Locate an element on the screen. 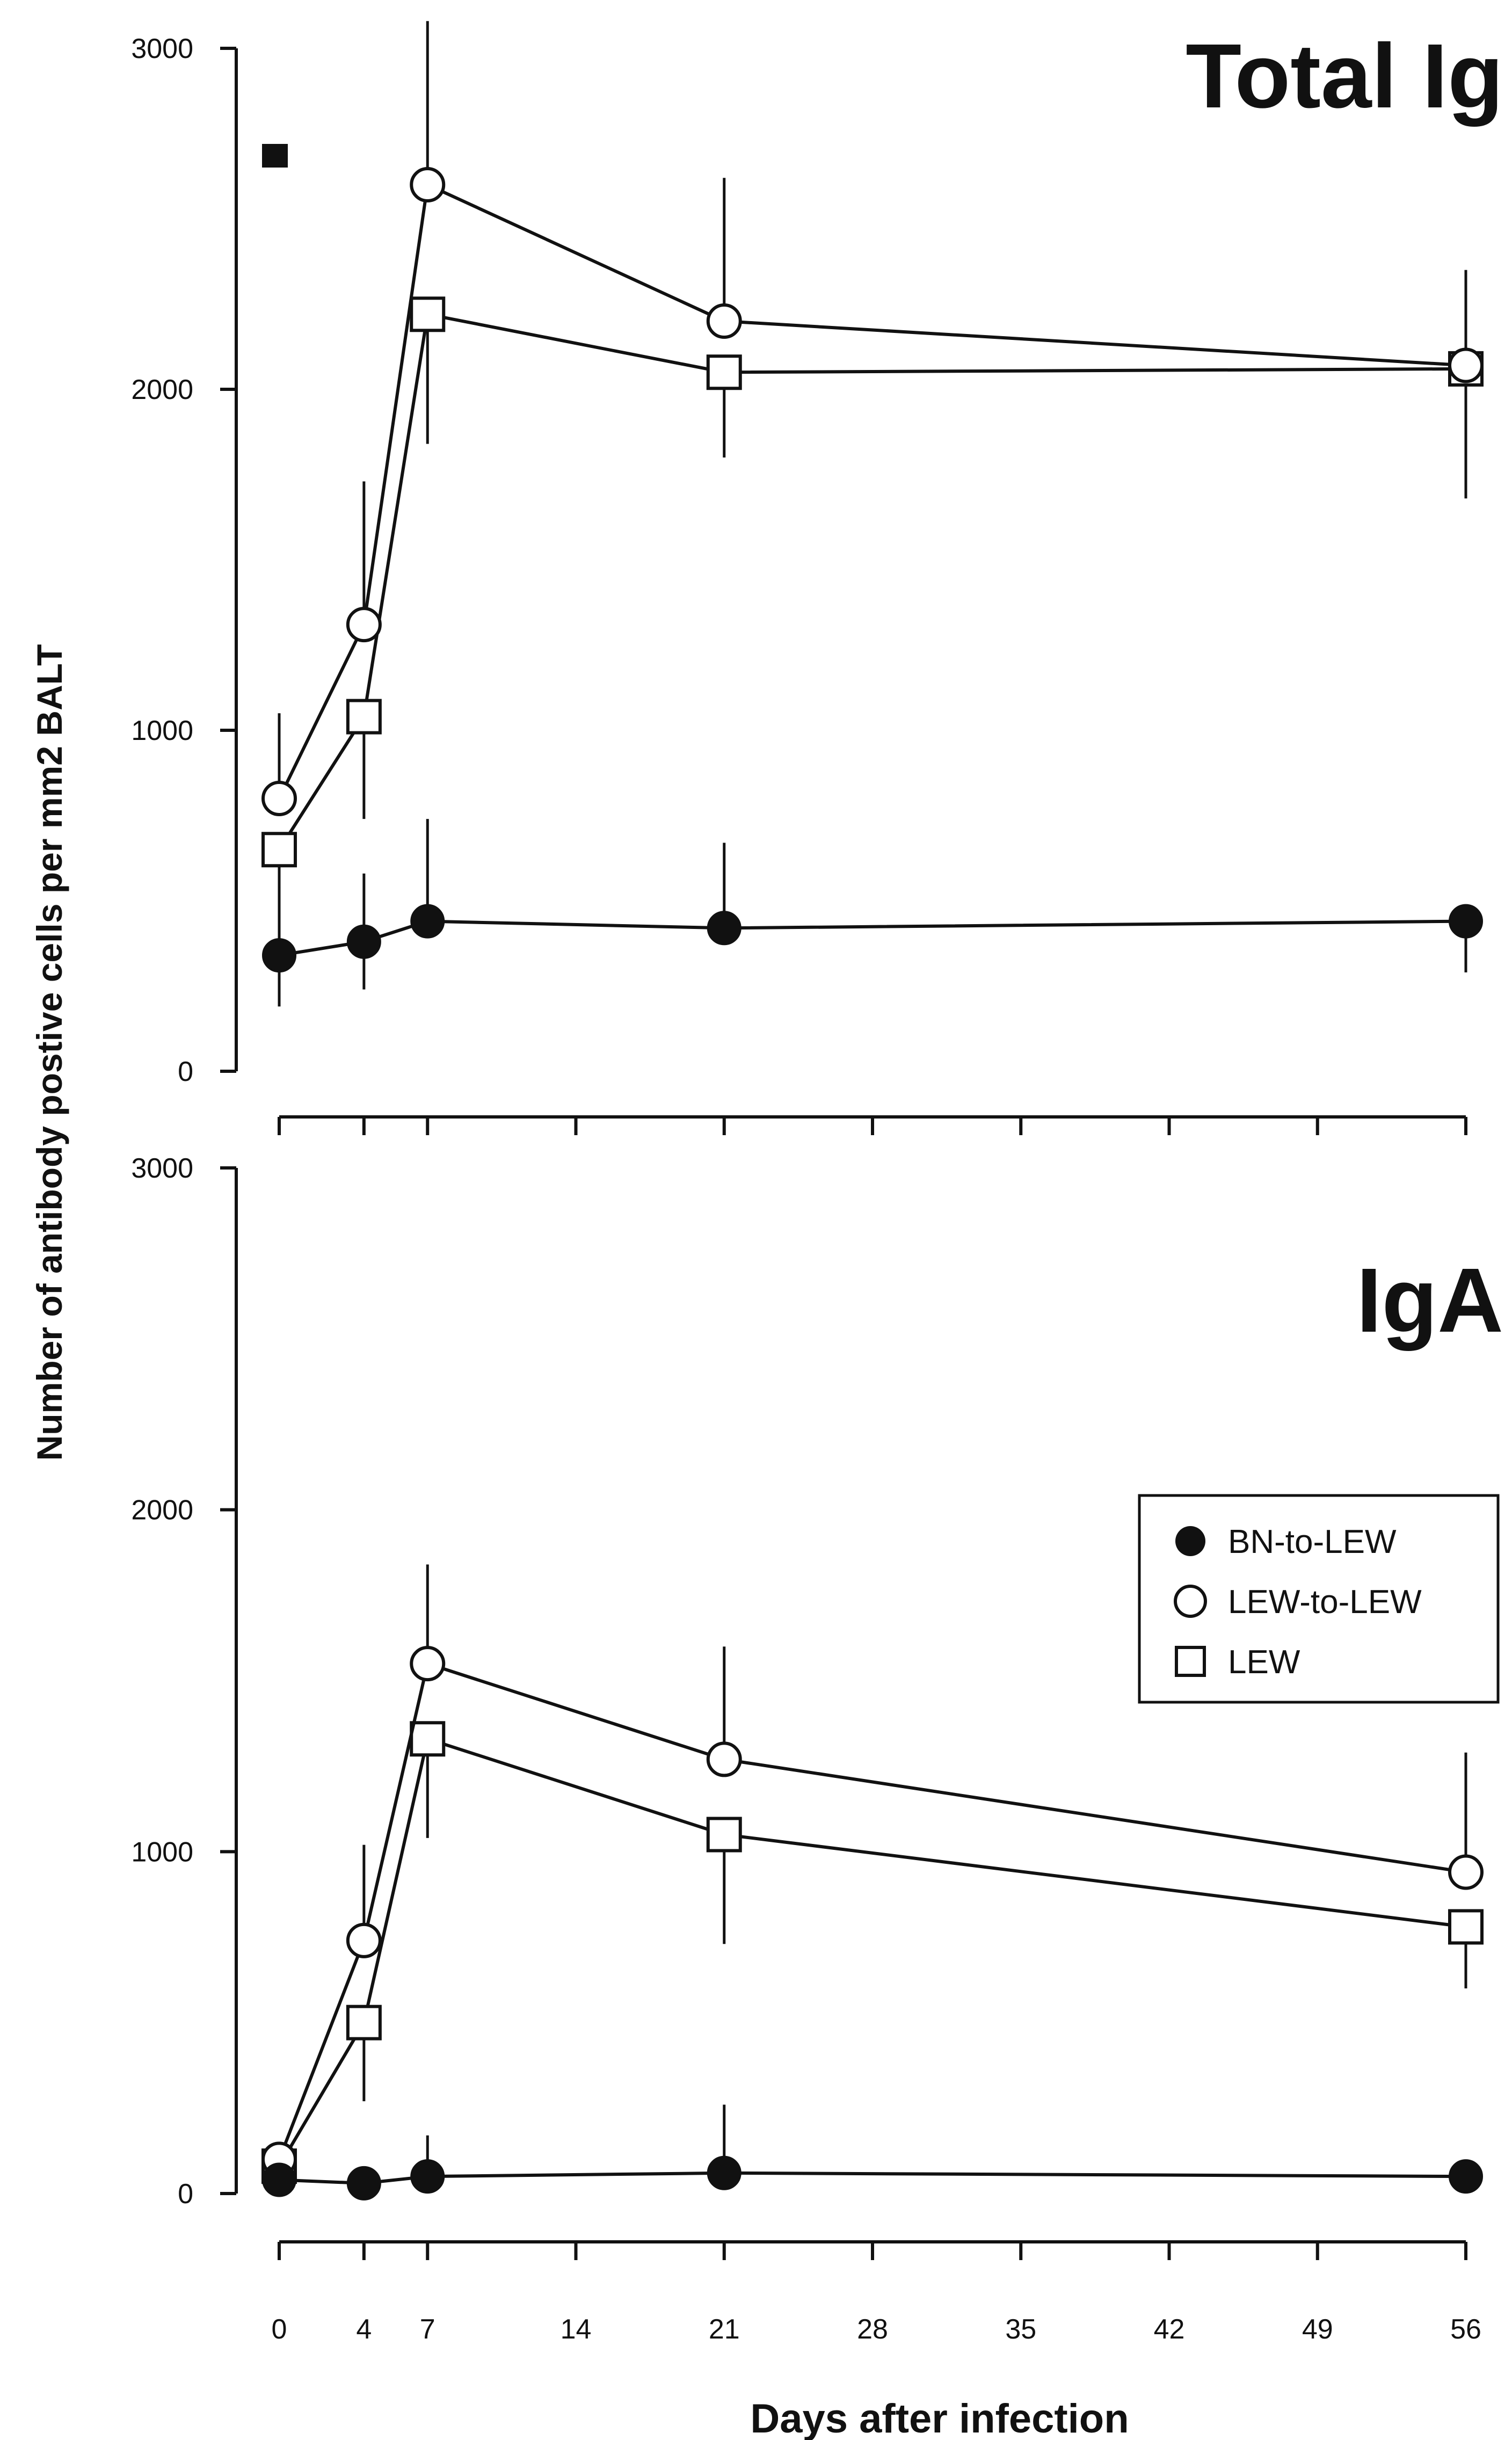 The image size is (1512, 2440). x-tick-label: 56 is located at coordinates (1465, 2329).